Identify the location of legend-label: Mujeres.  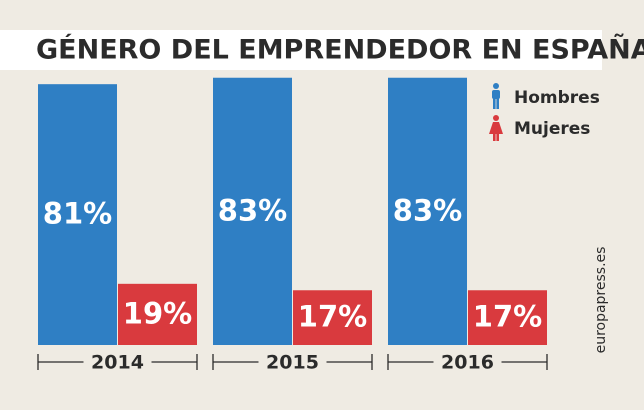
(552, 129).